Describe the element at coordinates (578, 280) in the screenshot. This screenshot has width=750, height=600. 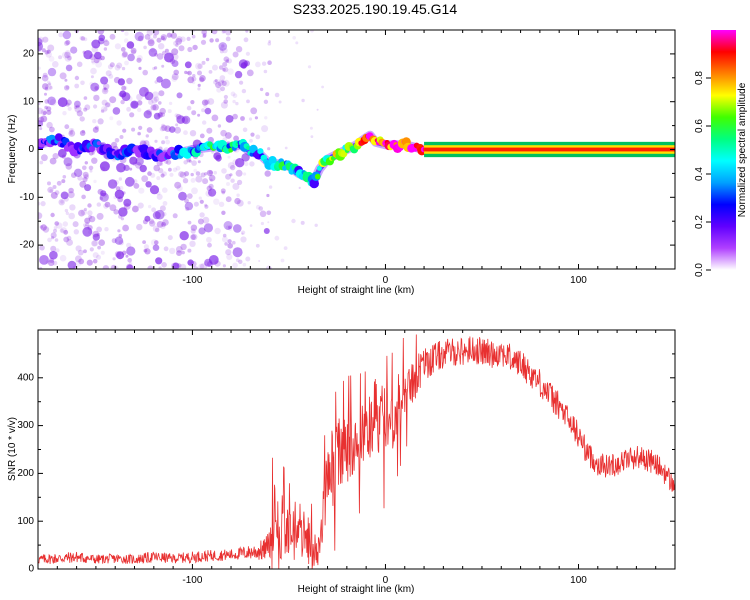
I see `x-tick-label: 100` at that location.